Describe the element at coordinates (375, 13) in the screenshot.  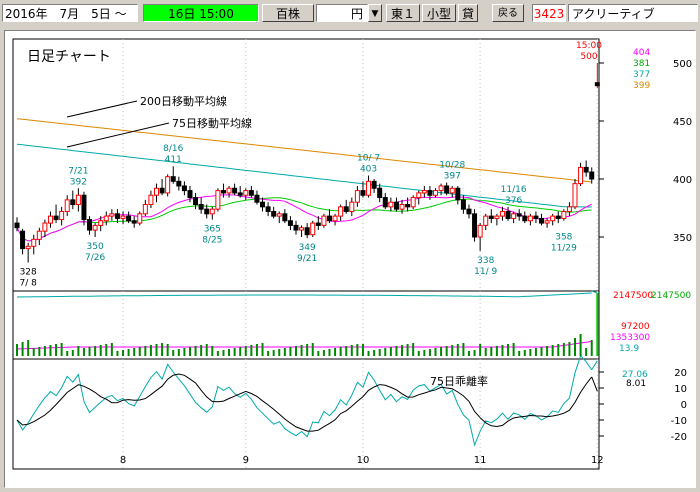
I see `chevron-down-icon: ▼` at that location.